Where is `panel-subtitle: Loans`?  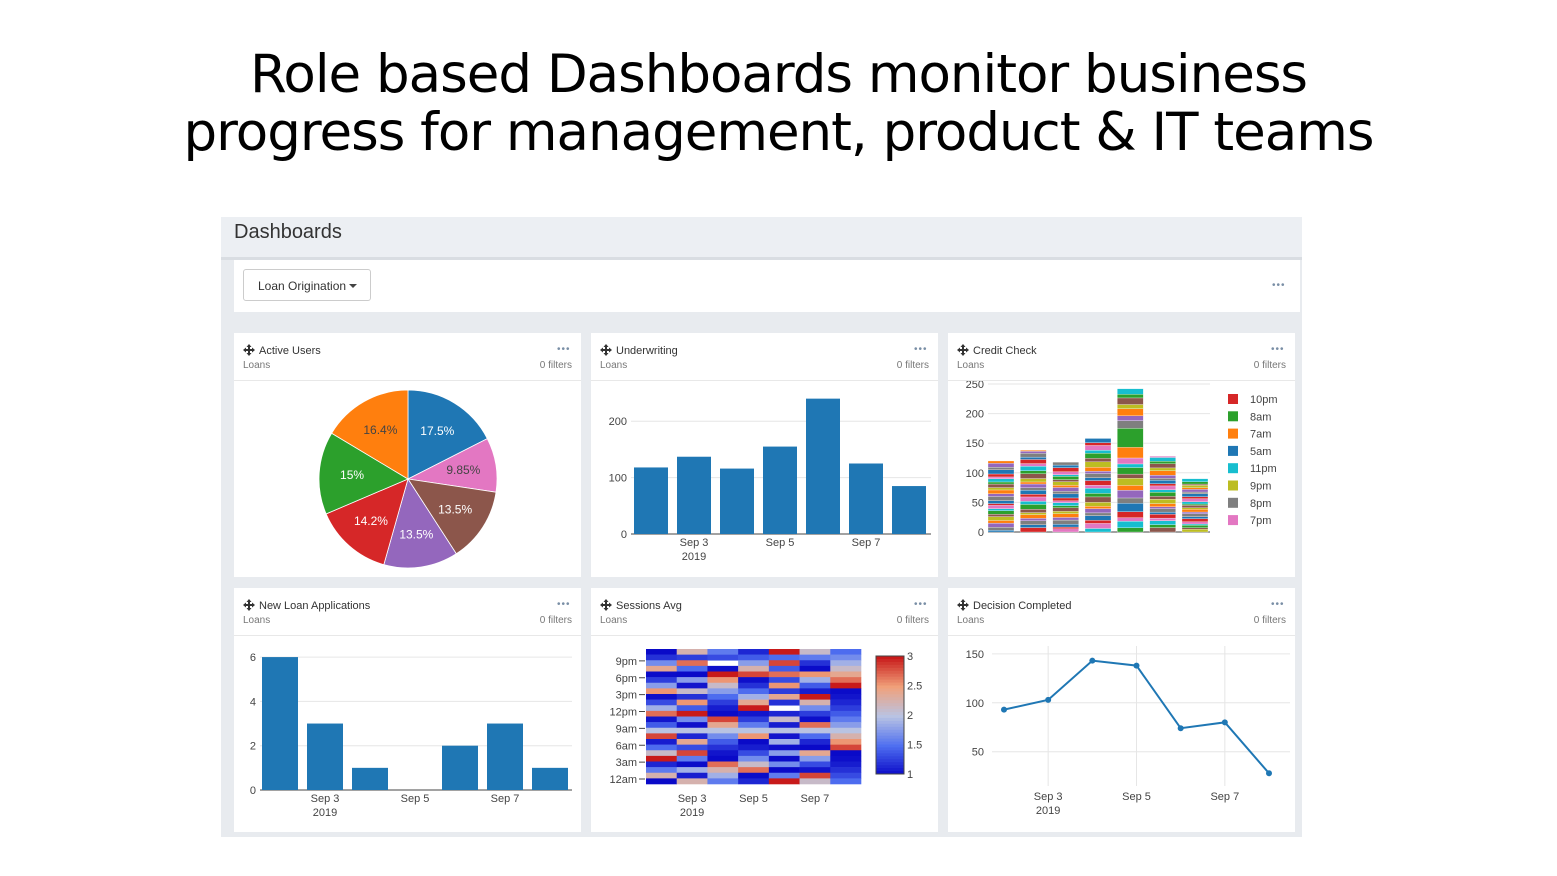
panel-subtitle: Loans is located at coordinates (614, 620).